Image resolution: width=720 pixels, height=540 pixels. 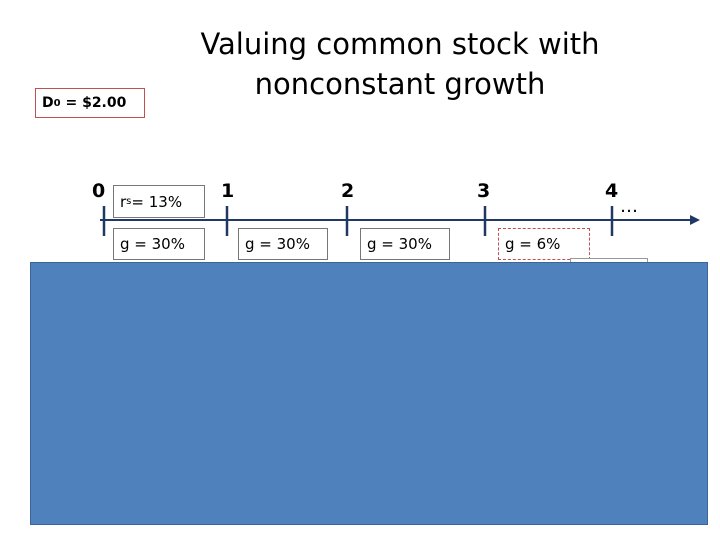 I want to click on timeline-ticks, so click(x=358, y=221).